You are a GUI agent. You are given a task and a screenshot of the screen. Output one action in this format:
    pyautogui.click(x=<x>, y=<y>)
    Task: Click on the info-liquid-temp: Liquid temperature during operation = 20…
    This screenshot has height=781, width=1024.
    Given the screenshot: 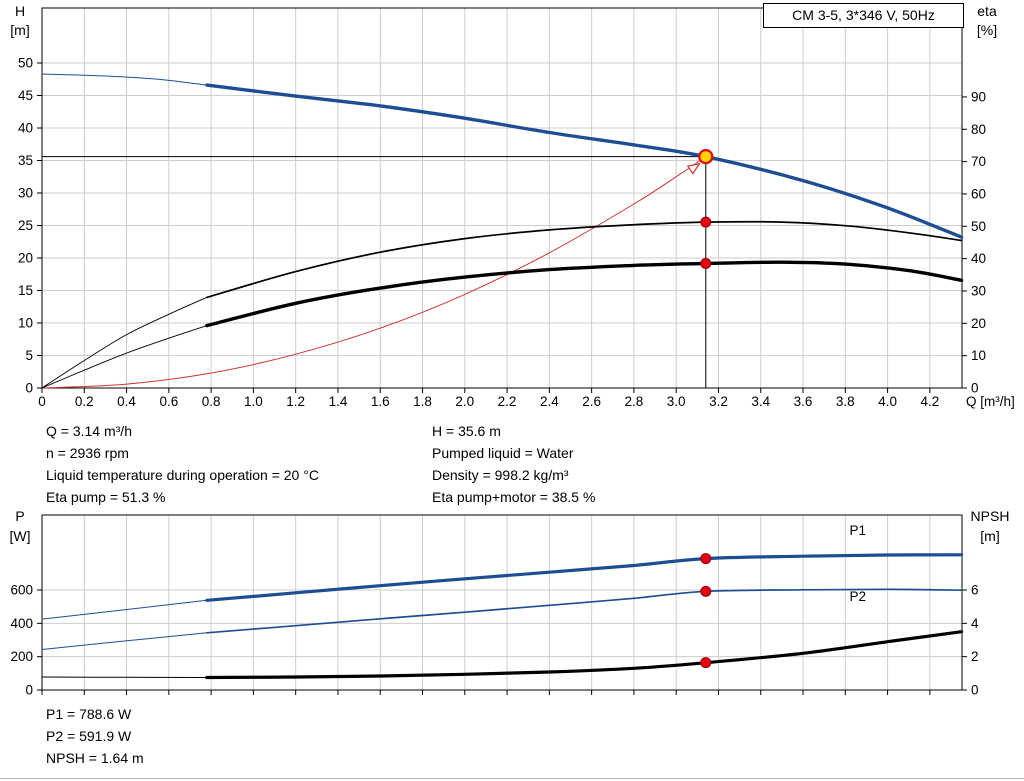 What is the action you would take?
    pyautogui.click(x=182, y=475)
    